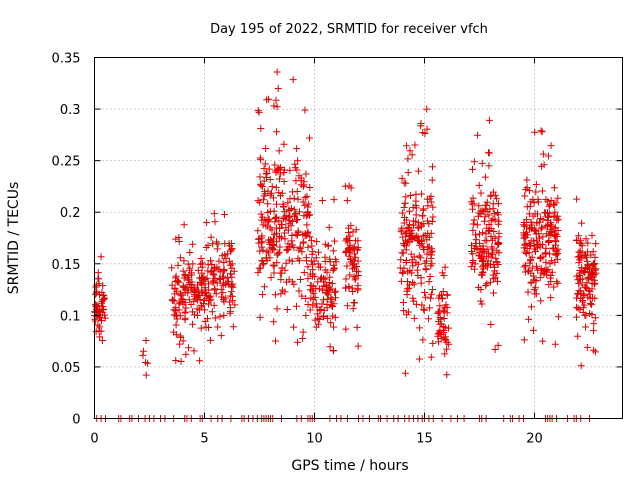 The width and height of the screenshot is (640, 480). Describe the element at coordinates (424, 439) in the screenshot. I see `x-tick-label: 15` at that location.